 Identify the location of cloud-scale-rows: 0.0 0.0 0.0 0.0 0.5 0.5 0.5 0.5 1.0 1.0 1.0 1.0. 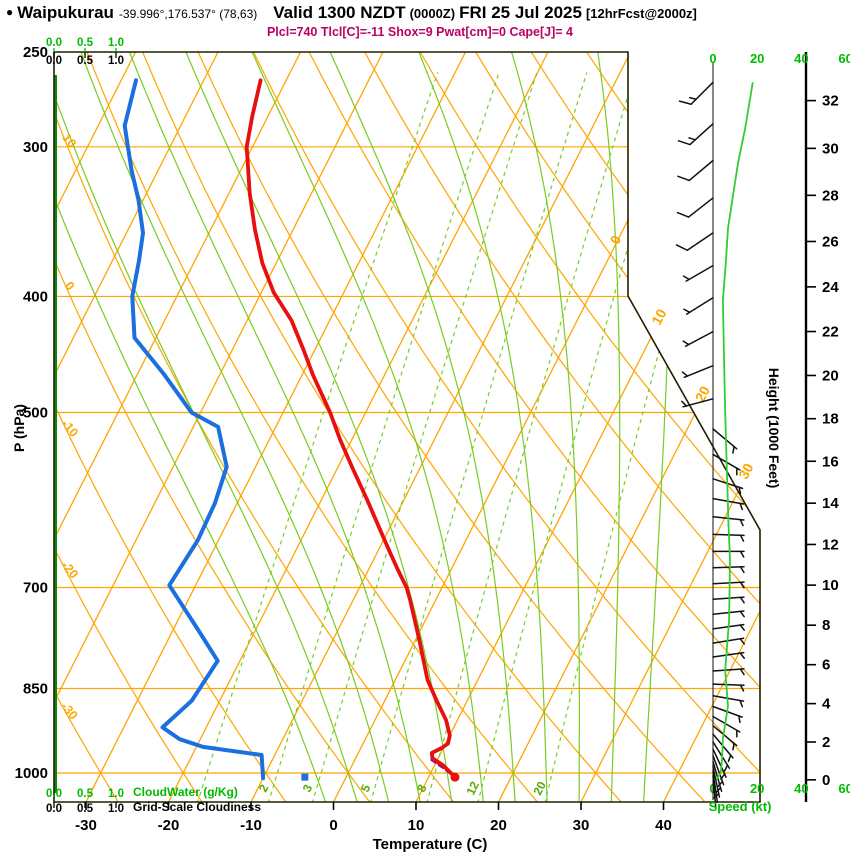
(85, 426).